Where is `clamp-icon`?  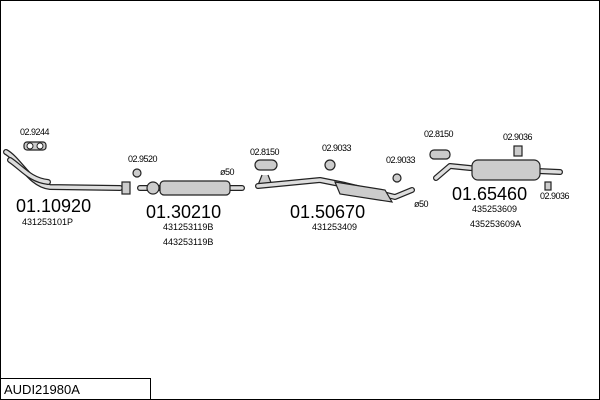
clamp-icon is located at coordinates (35, 146).